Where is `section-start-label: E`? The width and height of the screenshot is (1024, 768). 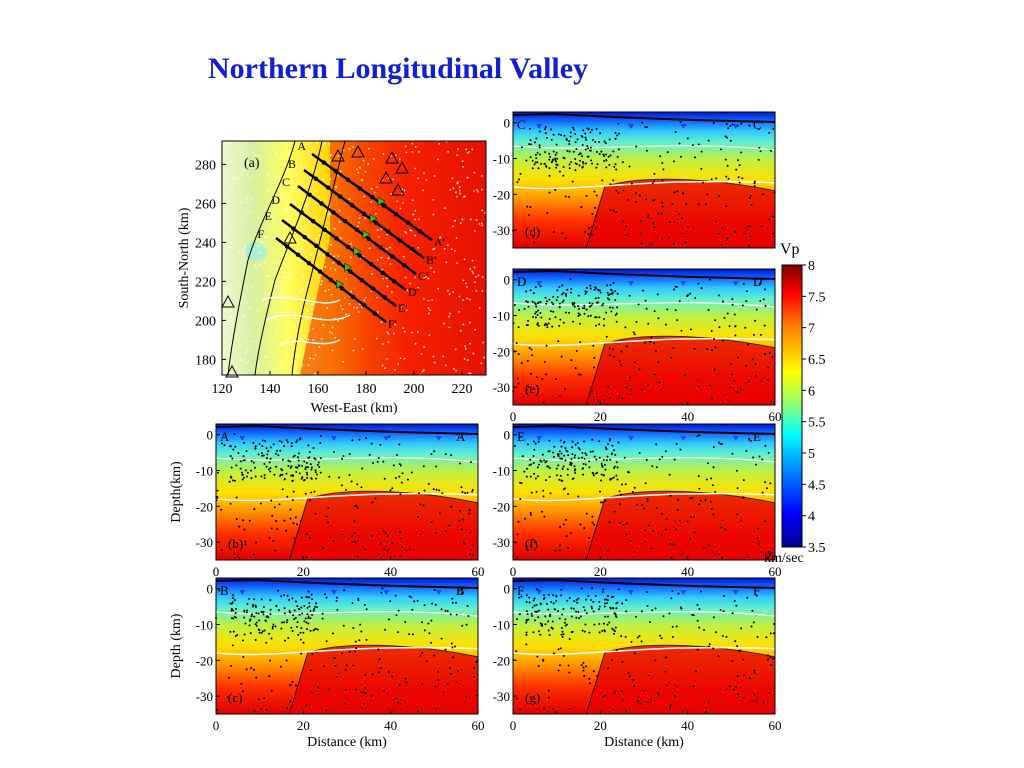 section-start-label: E is located at coordinates (521, 436).